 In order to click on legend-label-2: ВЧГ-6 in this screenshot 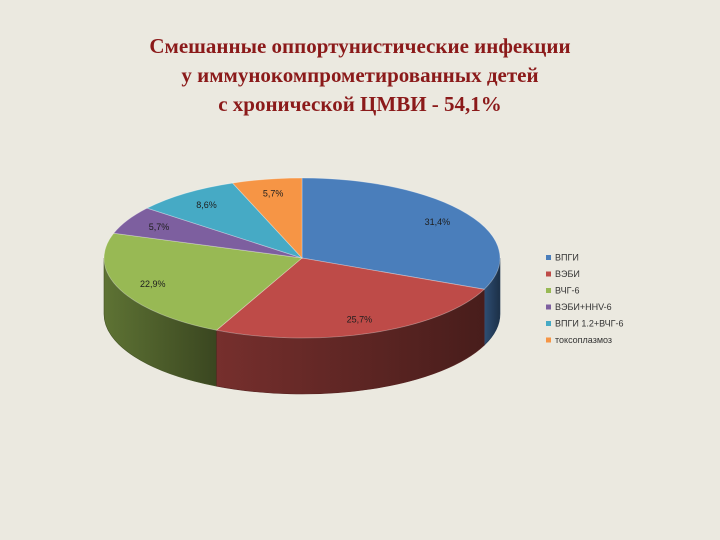, I will do `click(567, 291)`.